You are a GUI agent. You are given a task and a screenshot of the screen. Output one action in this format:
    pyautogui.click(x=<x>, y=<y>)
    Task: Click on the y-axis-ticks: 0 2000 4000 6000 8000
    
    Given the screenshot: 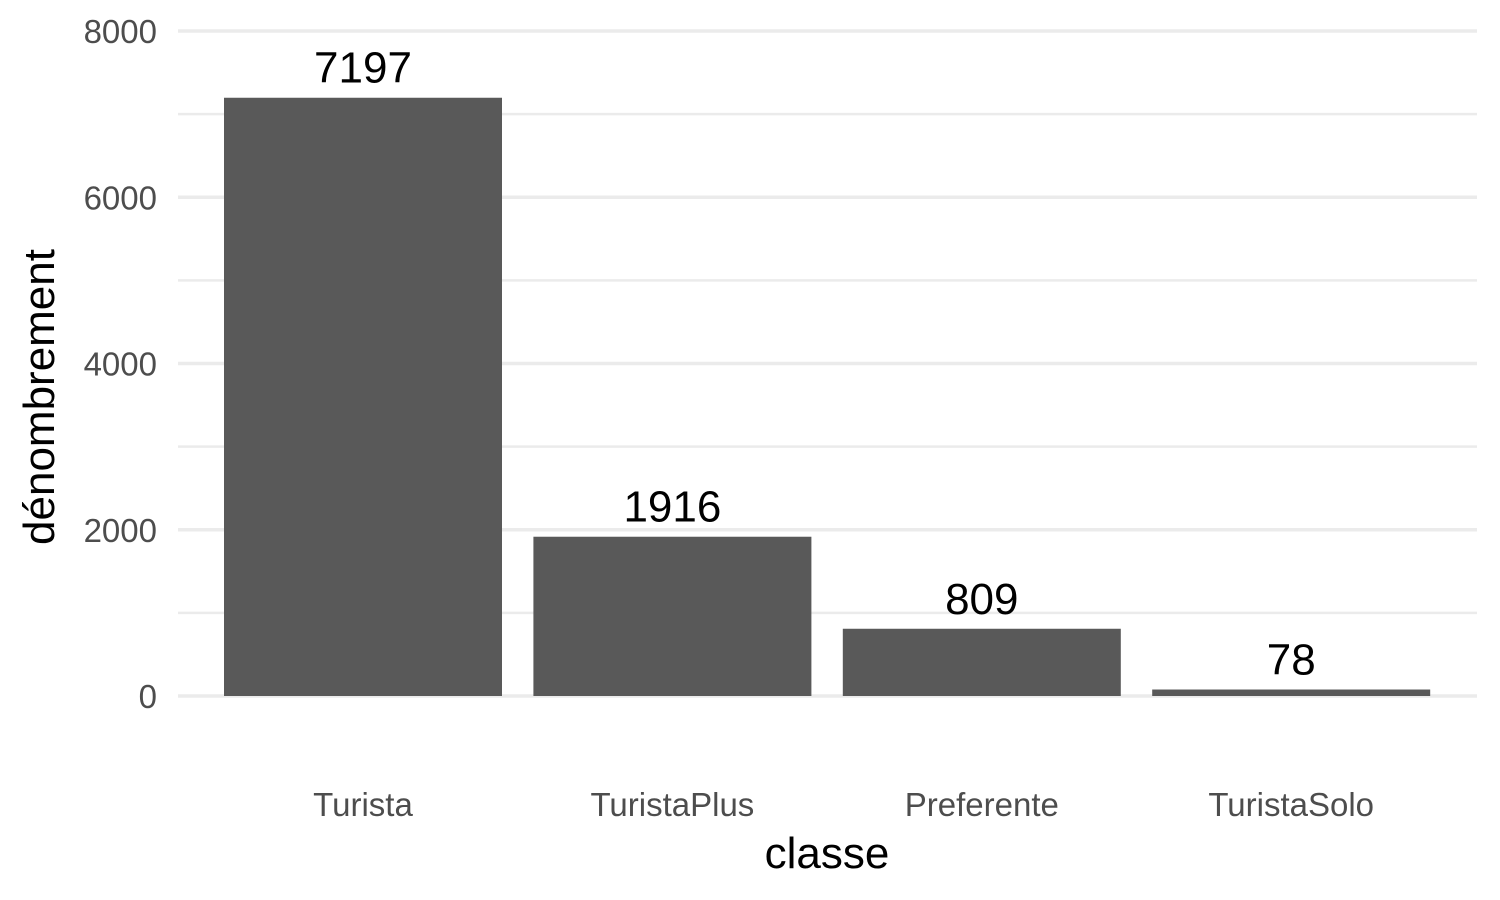 What is the action you would take?
    pyautogui.click(x=120, y=364)
    